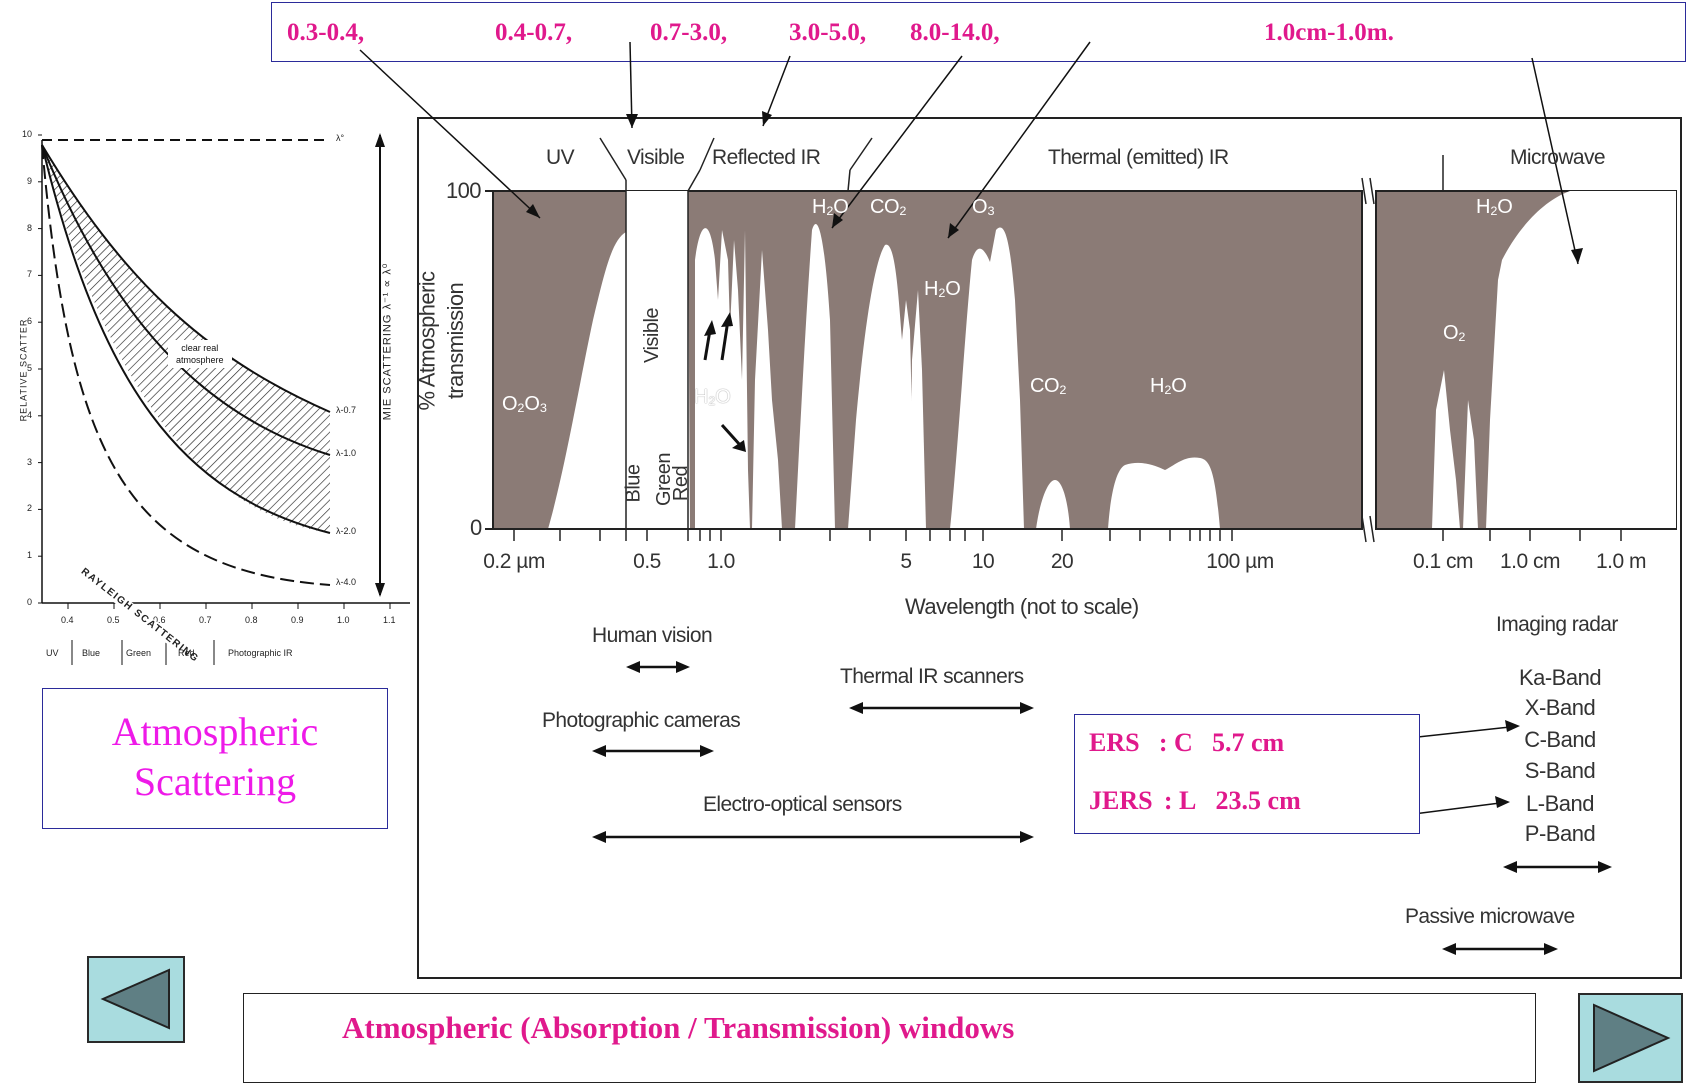 The width and height of the screenshot is (1692, 1086). I want to click on scatter-x-tick-label: 0.5, so click(113, 620).